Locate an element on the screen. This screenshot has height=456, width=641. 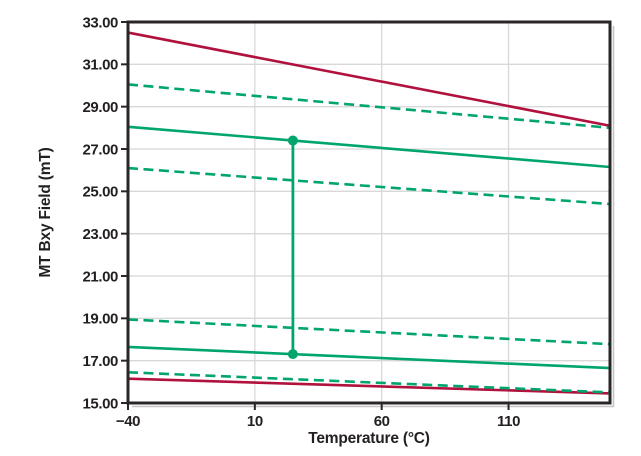
y-tick-label: 25.00 is located at coordinates (100, 192).